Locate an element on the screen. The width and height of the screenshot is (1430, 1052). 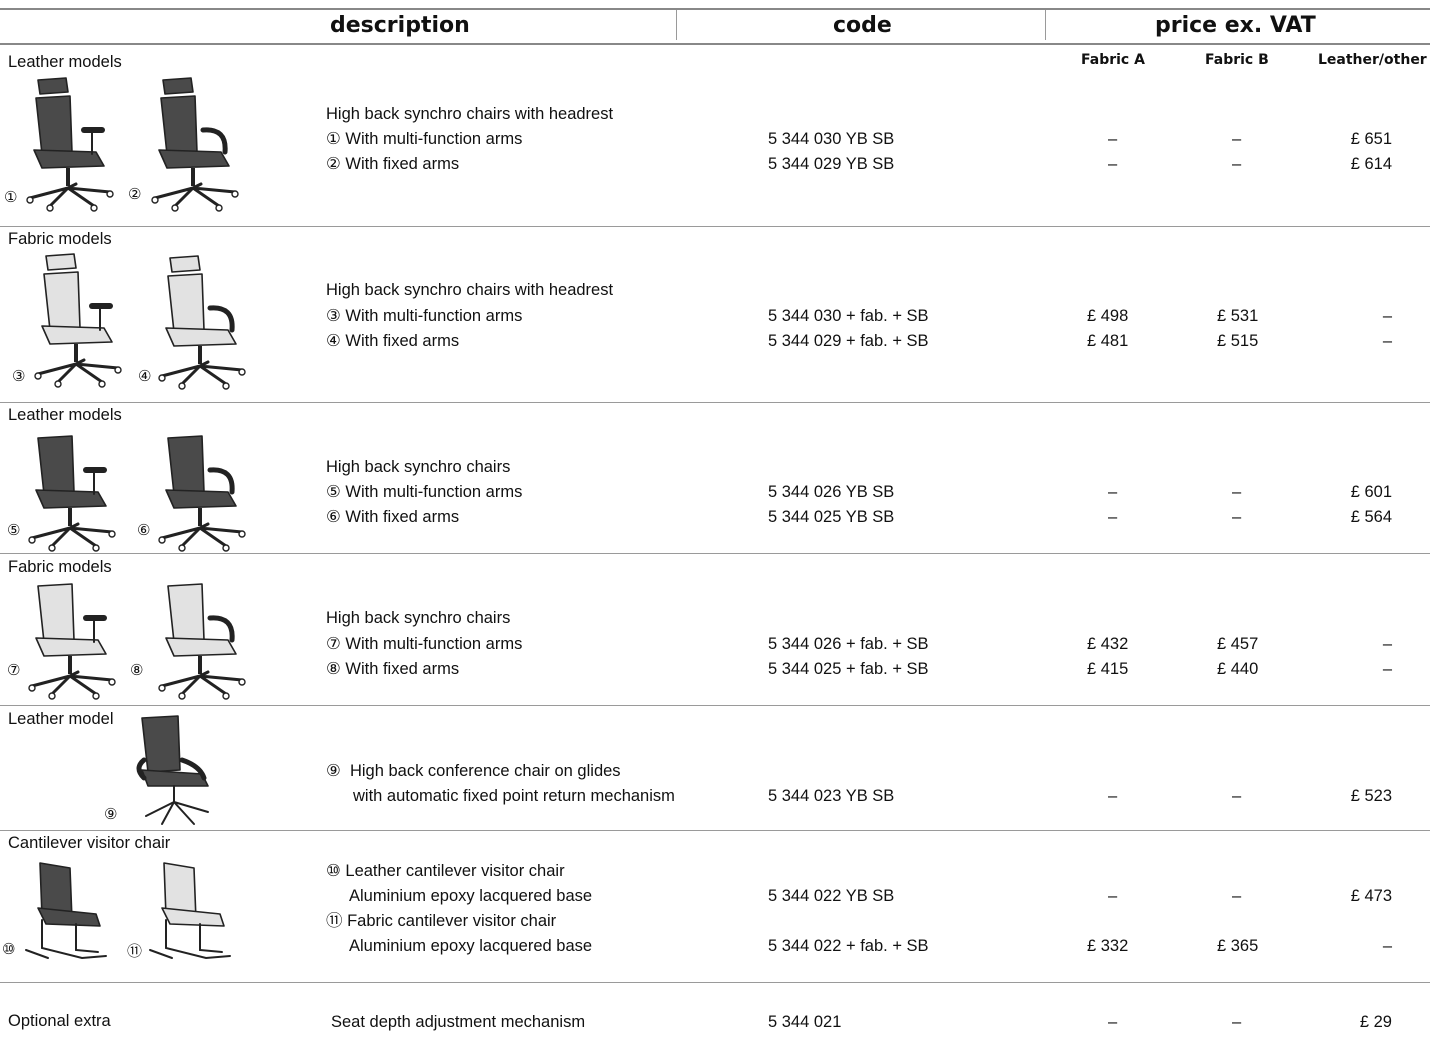
fabric-a-header: Fabric A is located at coordinates (1113, 60).